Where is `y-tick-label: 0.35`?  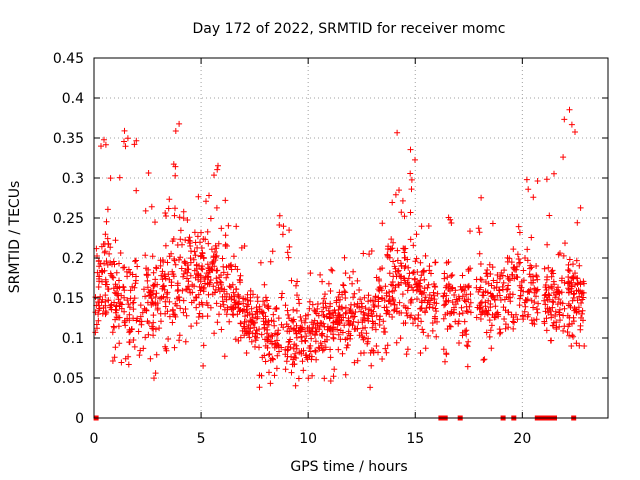 y-tick-label: 0.35 is located at coordinates (68, 139).